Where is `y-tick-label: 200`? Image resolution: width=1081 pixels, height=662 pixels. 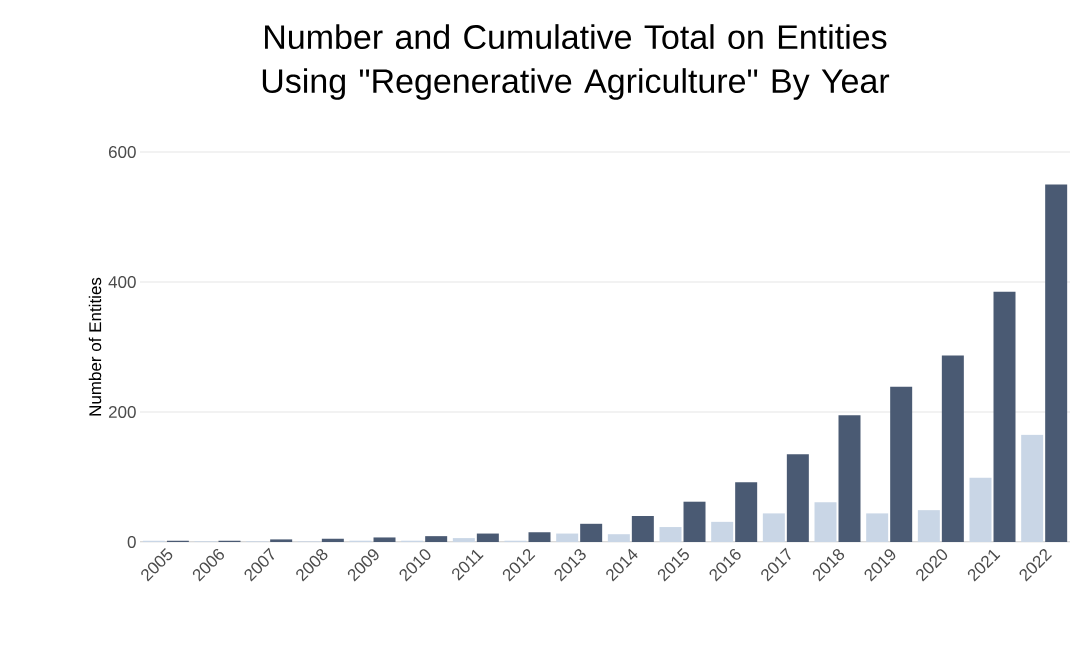 y-tick-label: 200 is located at coordinates (122, 412).